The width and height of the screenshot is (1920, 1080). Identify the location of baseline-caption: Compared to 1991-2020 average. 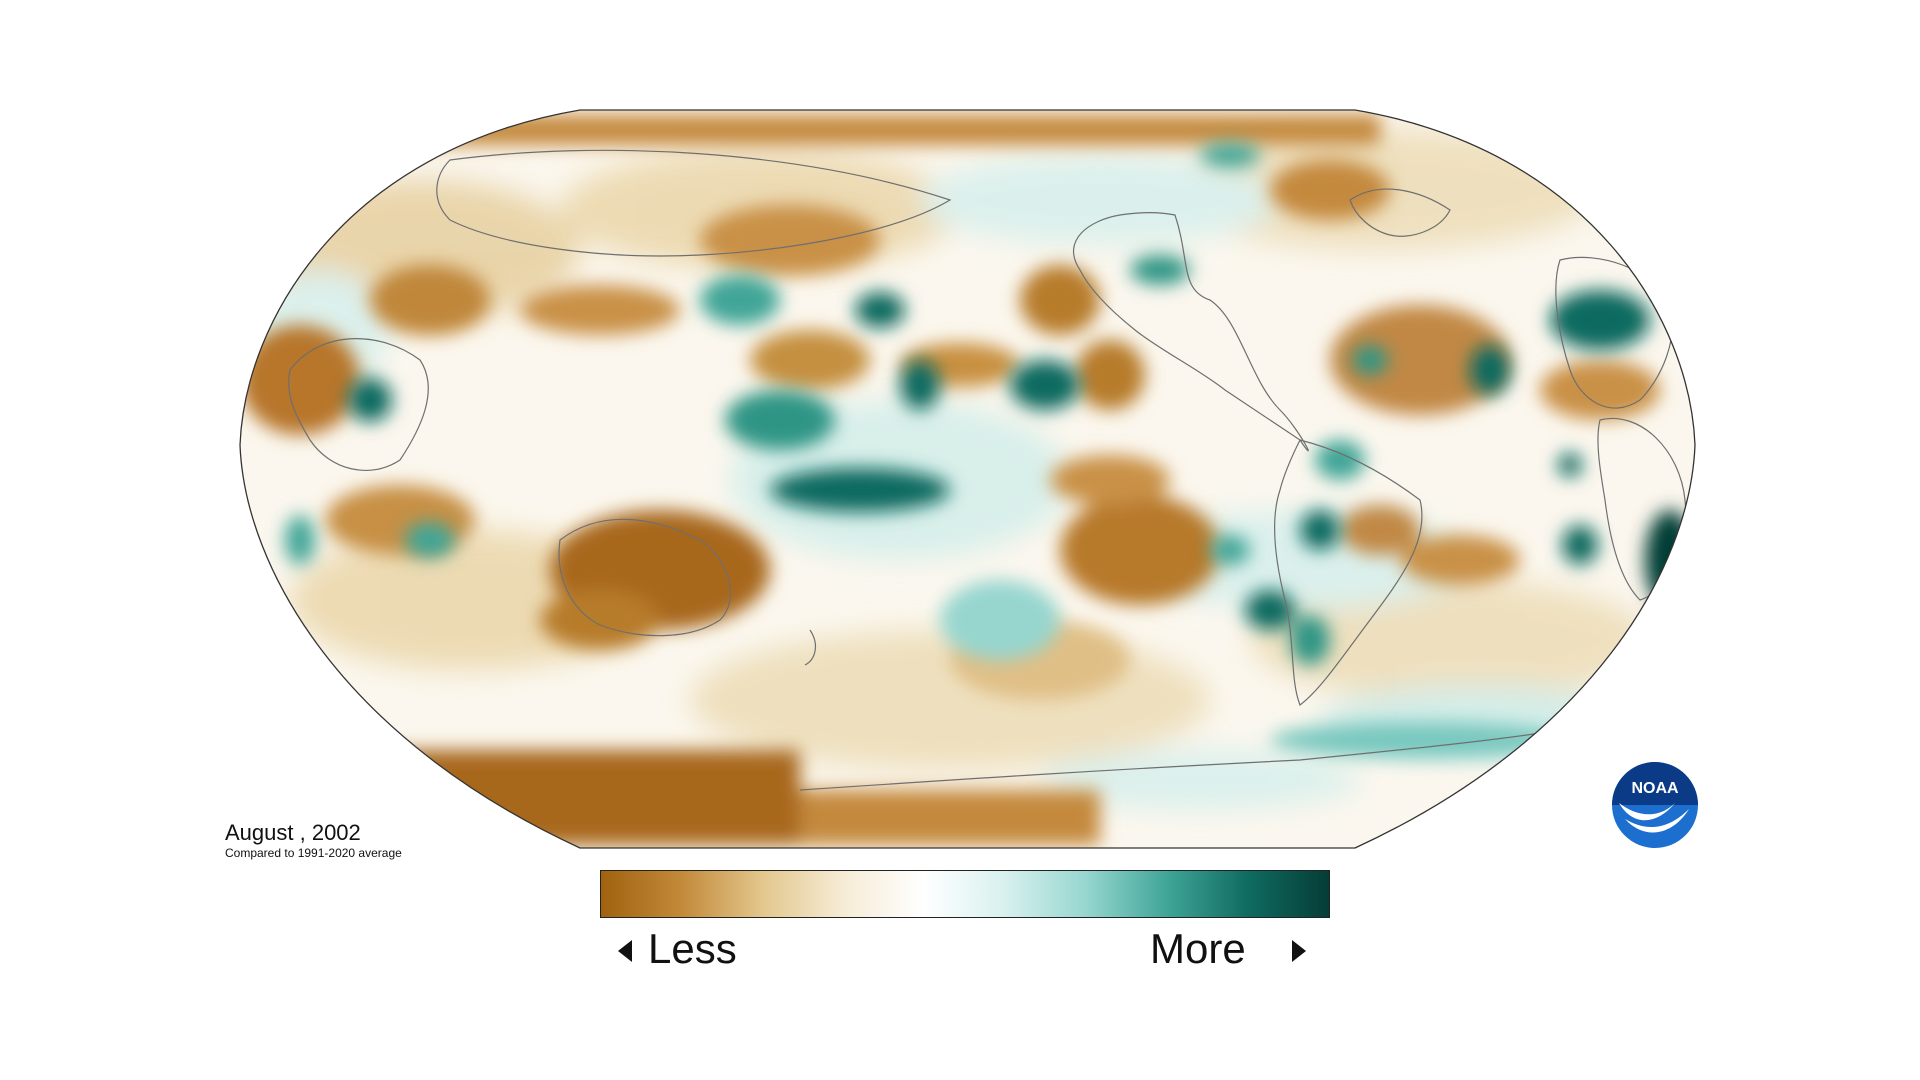
(313, 853).